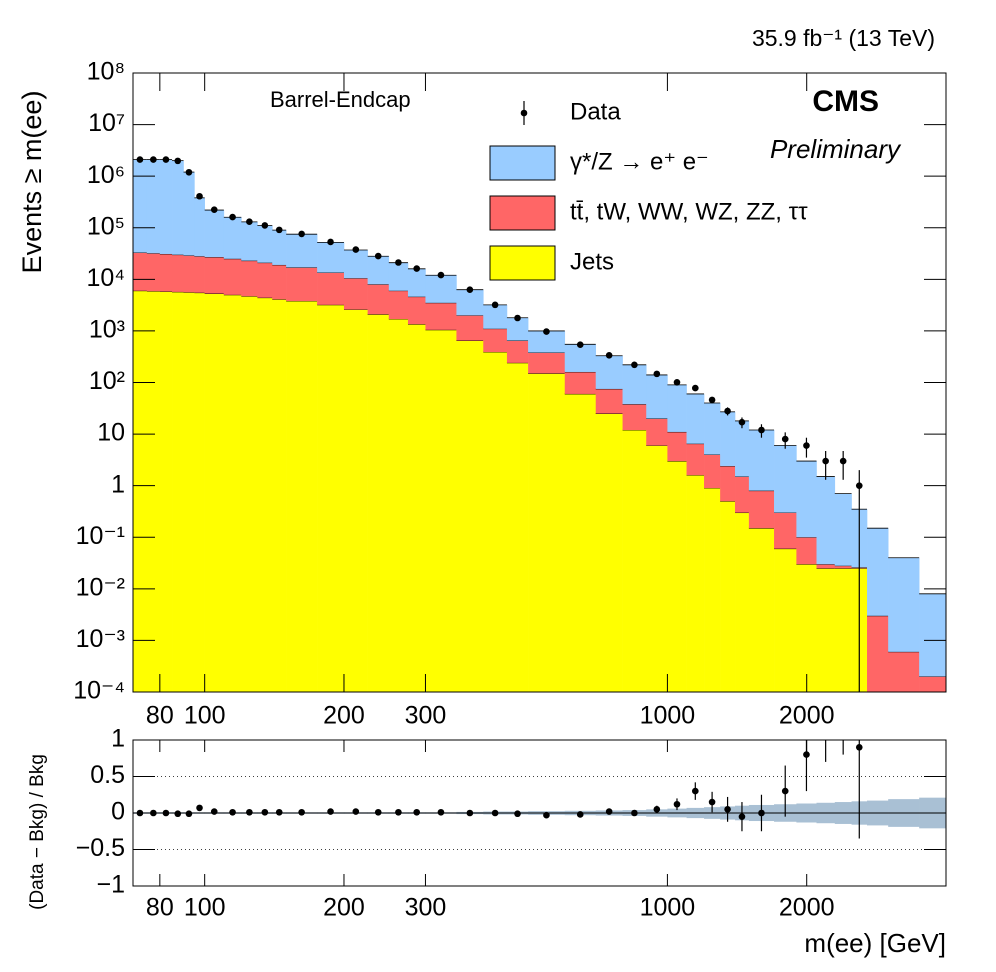 This screenshot has width=996, height=972. Describe the element at coordinates (100, 587) in the screenshot. I see `y-tick-label: 10⁻²` at that location.